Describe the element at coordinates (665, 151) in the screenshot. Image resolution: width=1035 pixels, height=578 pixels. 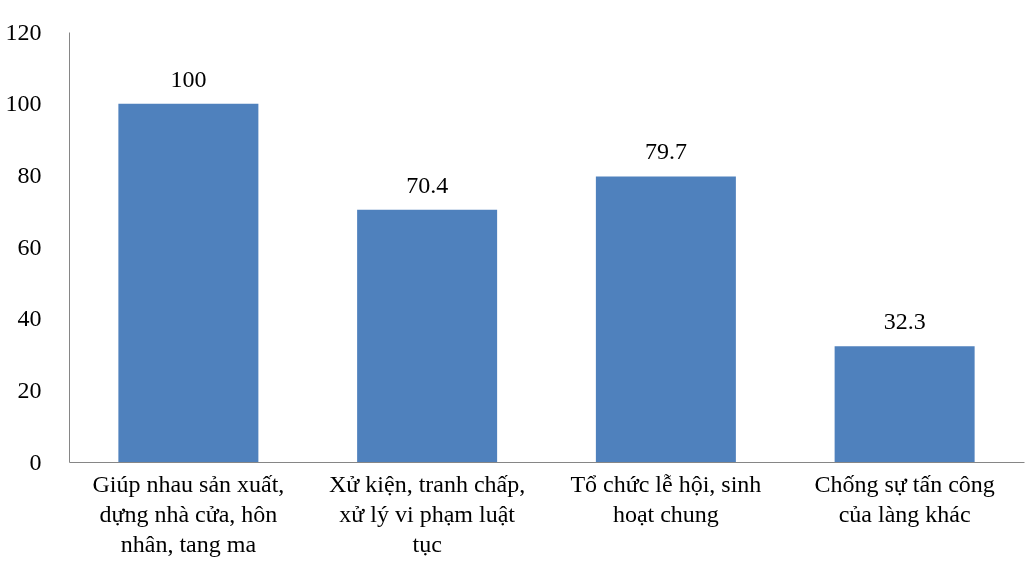
I see `data-label: 79.7` at that location.